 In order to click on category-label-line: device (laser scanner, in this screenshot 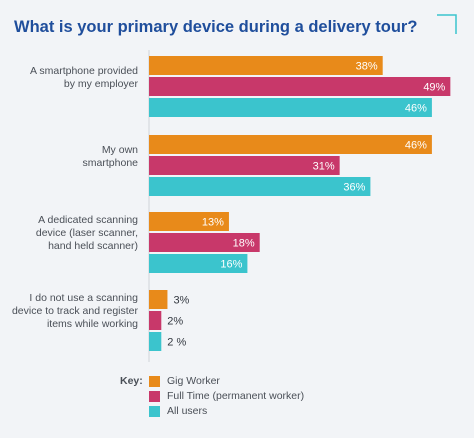, I will do `click(86, 233)`.